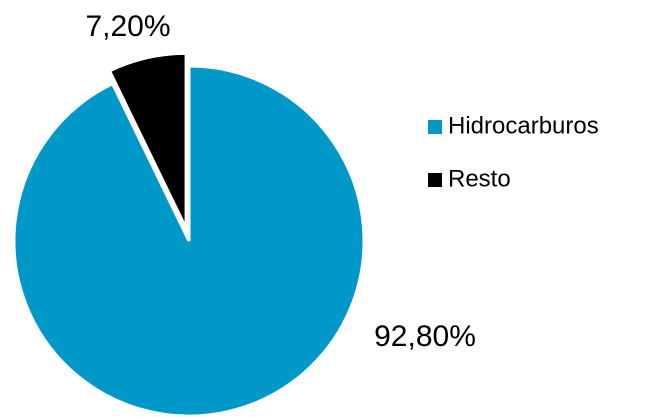 This screenshot has height=417, width=654. Describe the element at coordinates (479, 178) in the screenshot. I see `legend-label: Resto` at that location.